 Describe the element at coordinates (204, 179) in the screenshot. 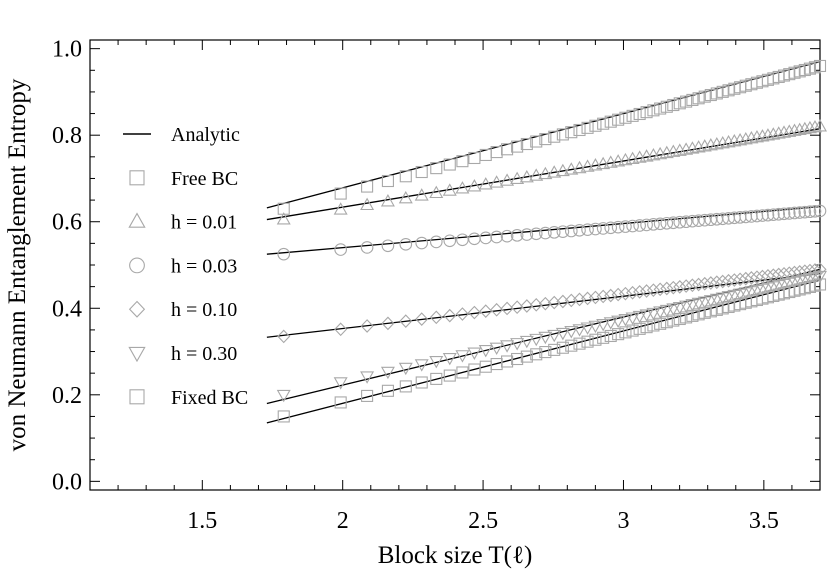

I see `legend-label-free-bc: Free BC` at that location.